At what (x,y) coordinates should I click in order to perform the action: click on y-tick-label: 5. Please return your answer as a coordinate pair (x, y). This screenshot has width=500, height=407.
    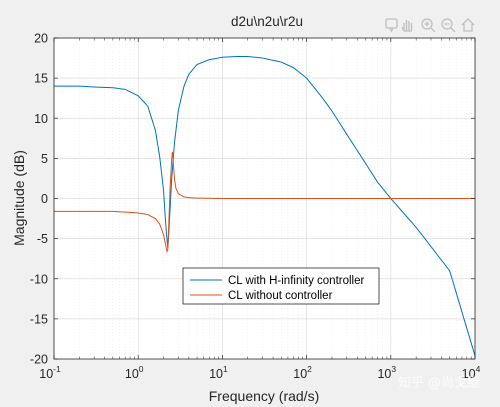
    Looking at the image, I should click on (44, 159).